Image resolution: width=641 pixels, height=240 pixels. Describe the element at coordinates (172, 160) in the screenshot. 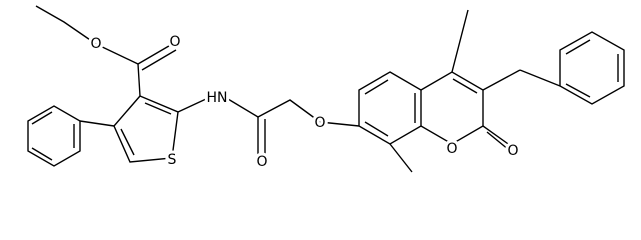

I see `atom-label: S` at that location.